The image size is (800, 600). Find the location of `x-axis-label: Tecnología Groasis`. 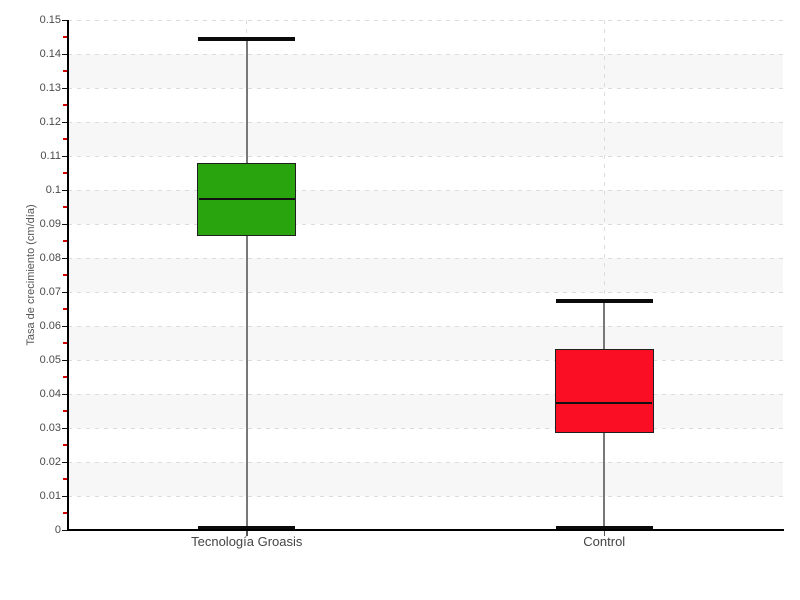

x-axis-label: Tecnología Groasis is located at coordinates (247, 541).